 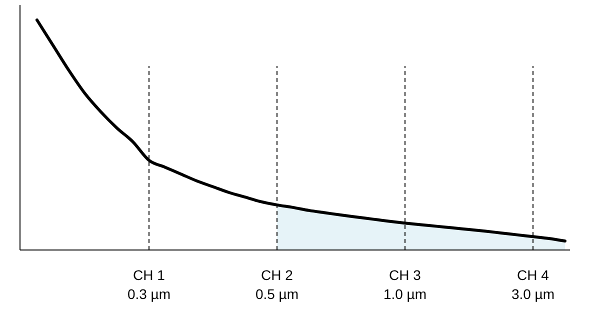 What do you see at coordinates (277, 284) in the screenshot?
I see `x-tick-label: CH 2 0.5 µm` at bounding box center [277, 284].